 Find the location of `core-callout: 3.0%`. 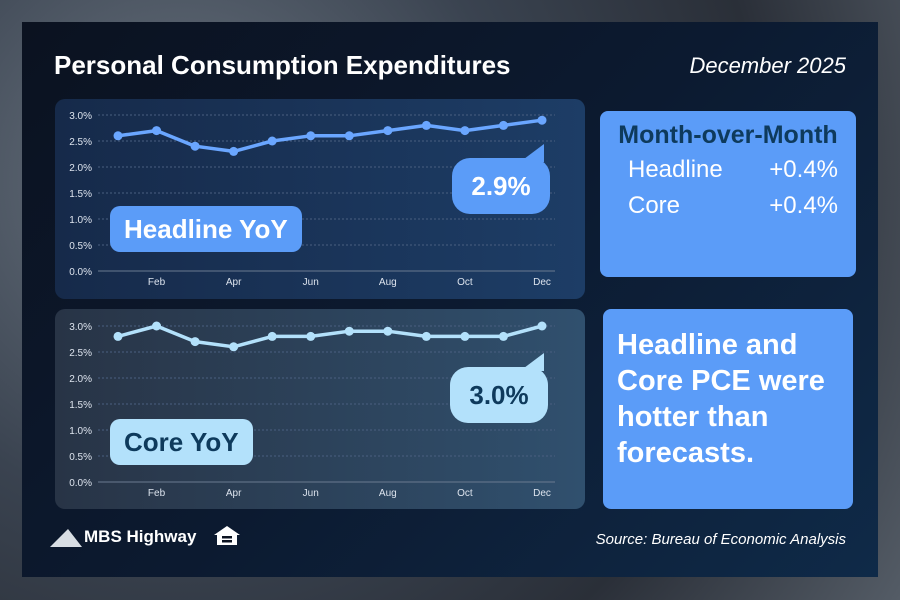

core-callout: 3.0% is located at coordinates (499, 395).